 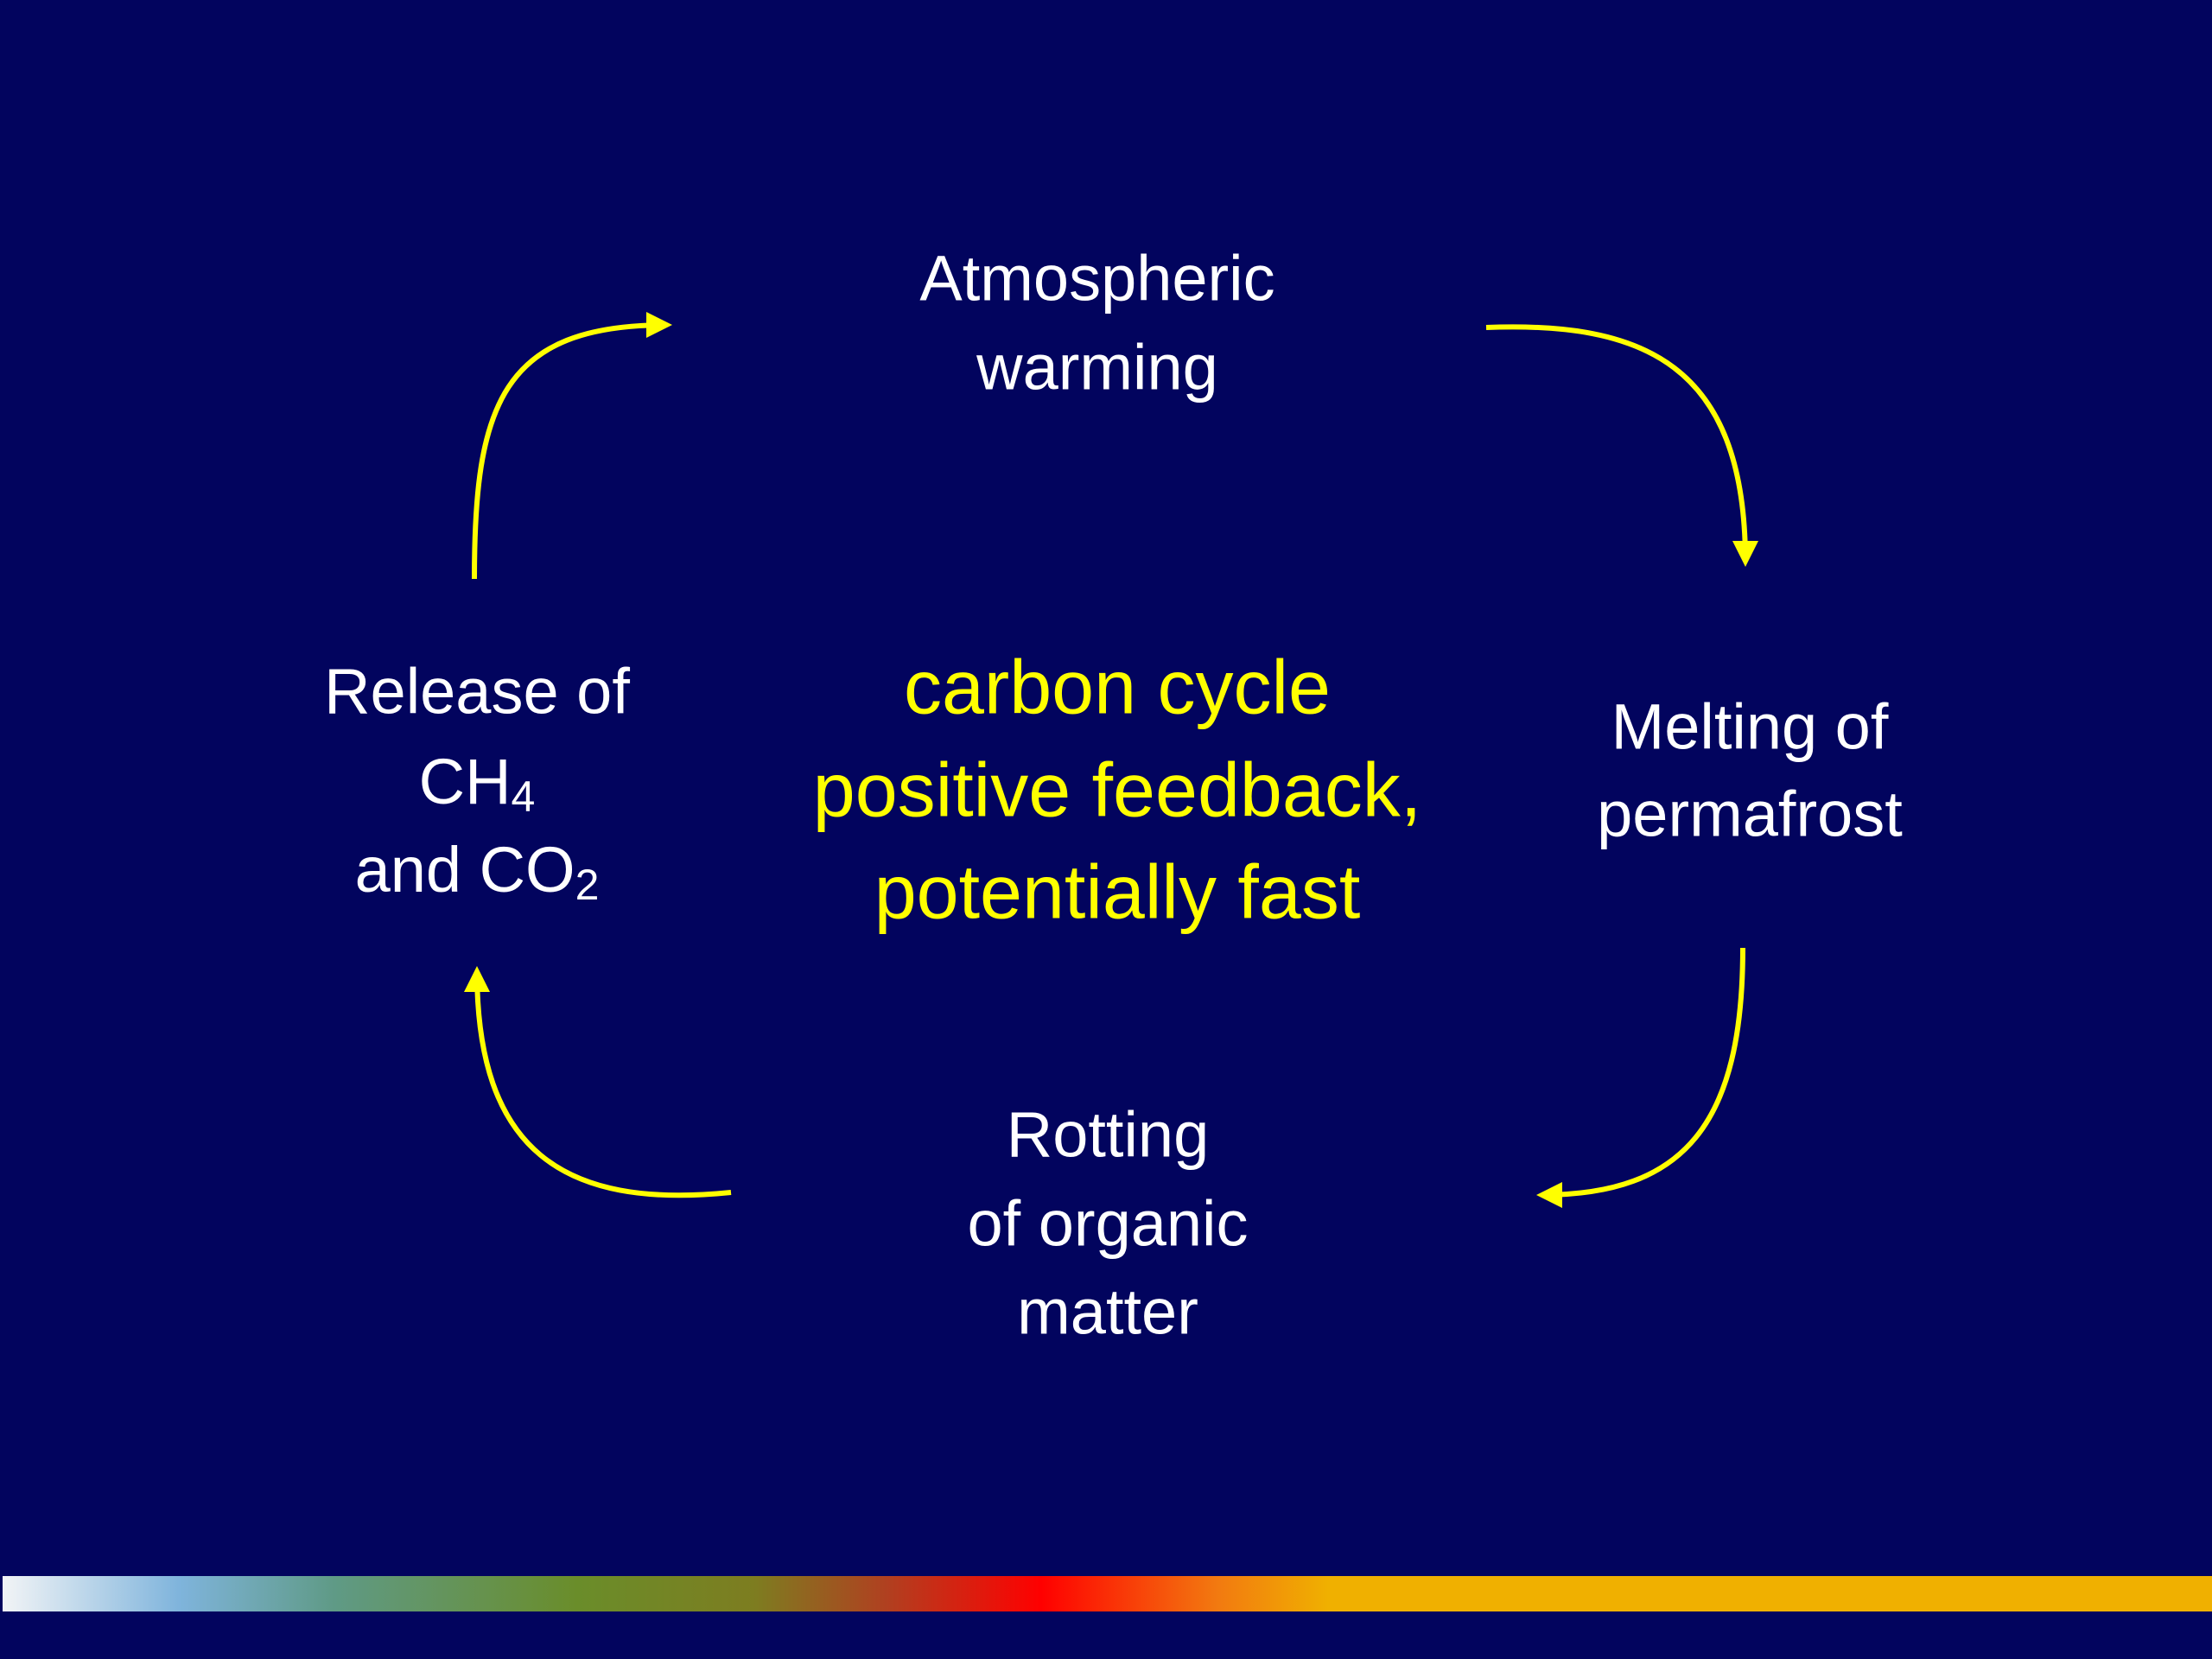 I want to click on node-label: warming, so click(x=1097, y=368).